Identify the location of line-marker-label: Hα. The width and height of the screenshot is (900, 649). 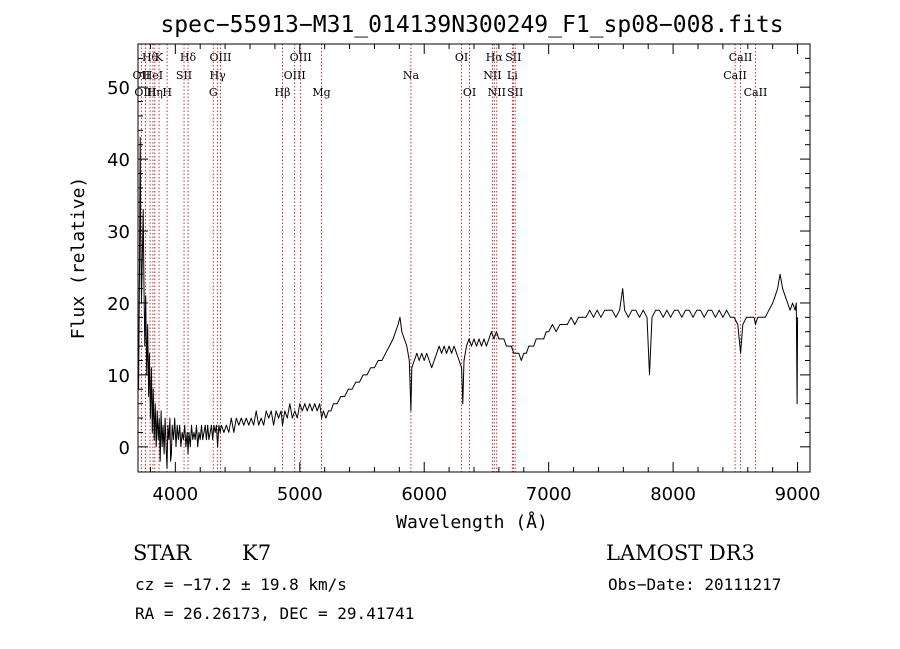
(495, 57).